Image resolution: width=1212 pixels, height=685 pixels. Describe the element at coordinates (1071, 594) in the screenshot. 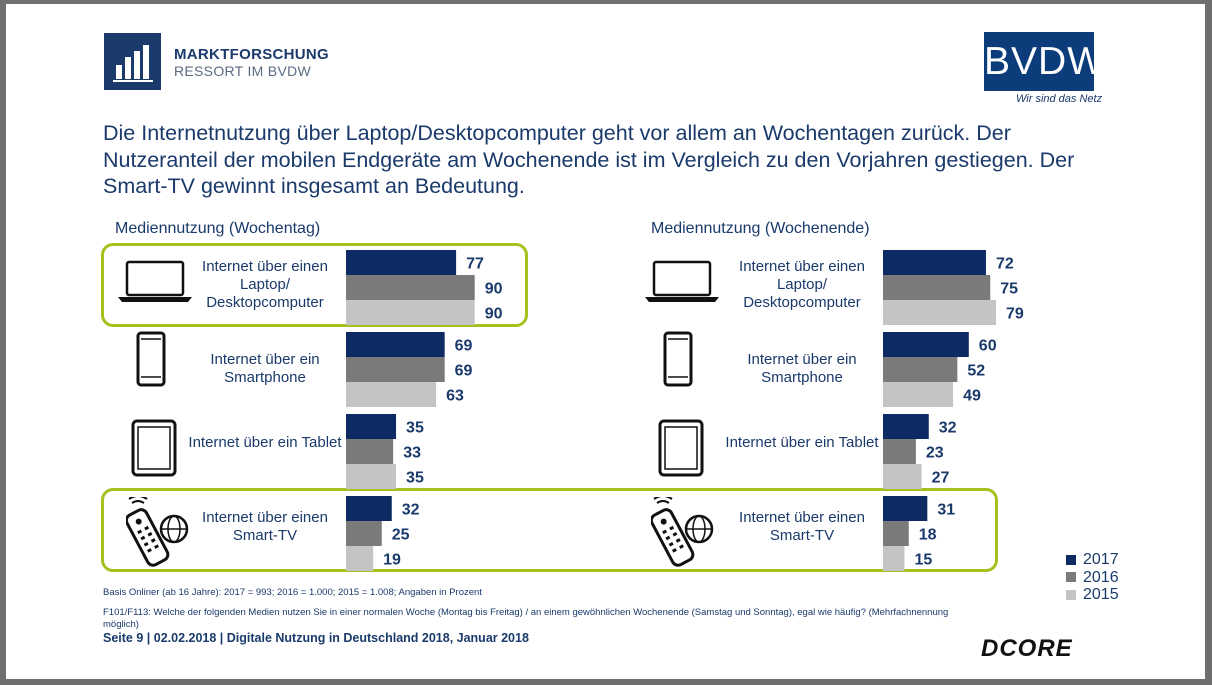

I see `legend-swatch-2015` at that location.